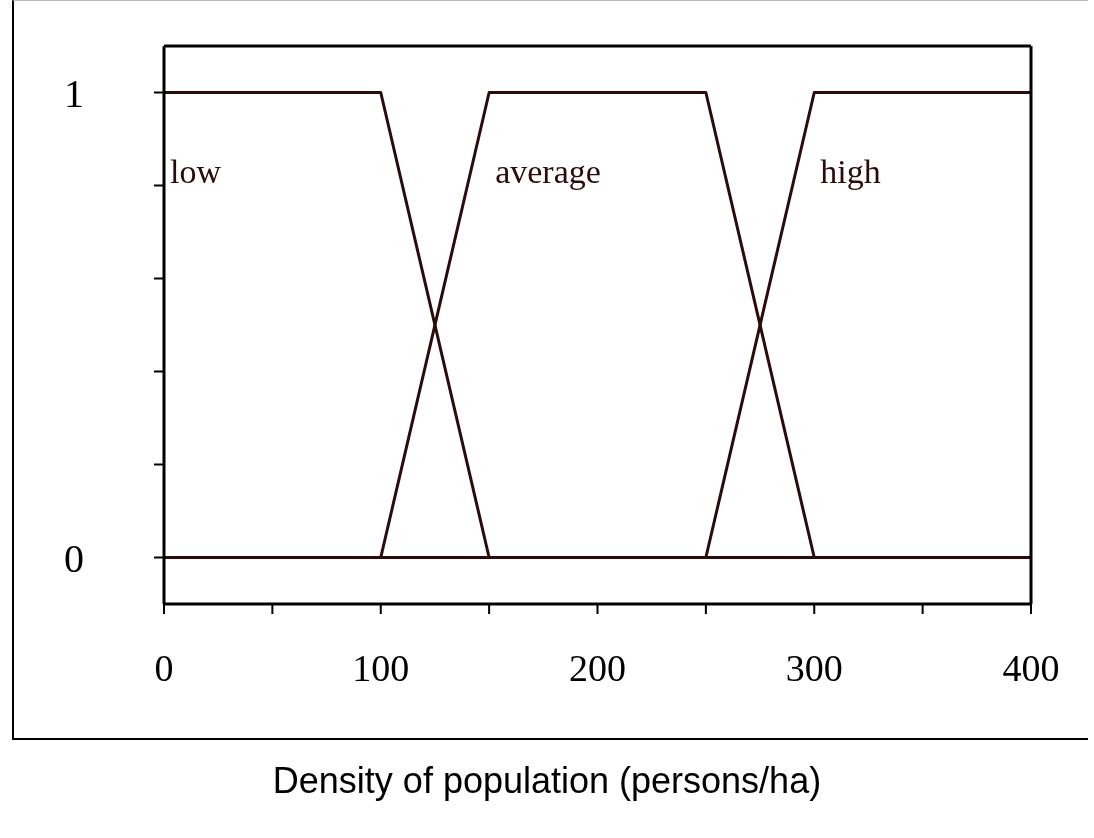 This screenshot has height=838, width=1094. I want to click on x-axis-title: Density of population (persons/ha), so click(547, 781).